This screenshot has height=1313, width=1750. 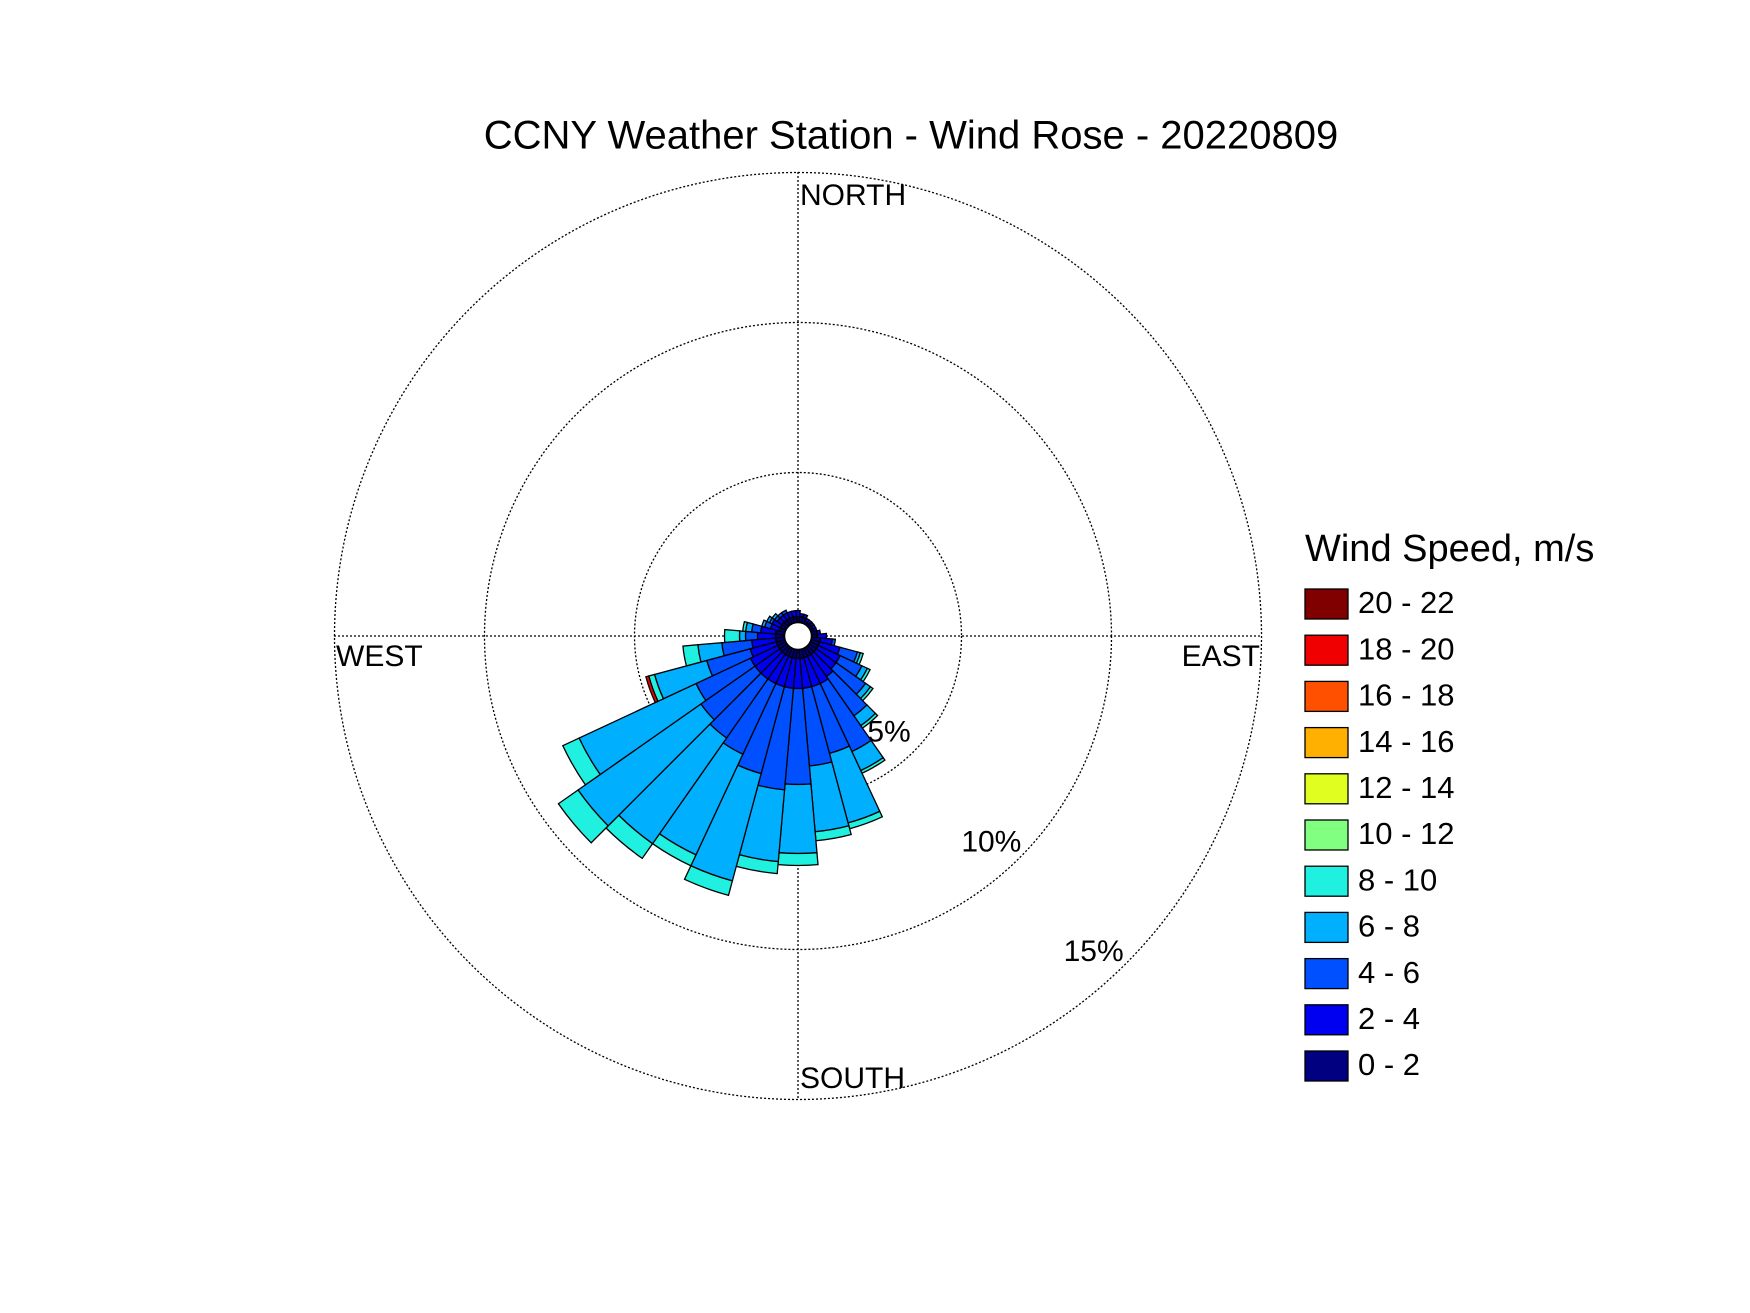 I want to click on compass-label: NORTH, so click(x=853, y=195).